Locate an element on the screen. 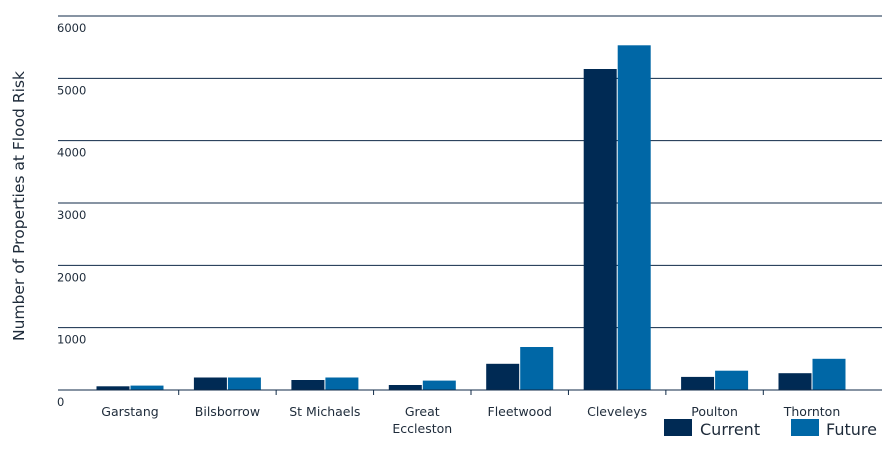 The height and width of the screenshot is (465, 892). x-tick-label: Great Eccleston is located at coordinates (422, 420).